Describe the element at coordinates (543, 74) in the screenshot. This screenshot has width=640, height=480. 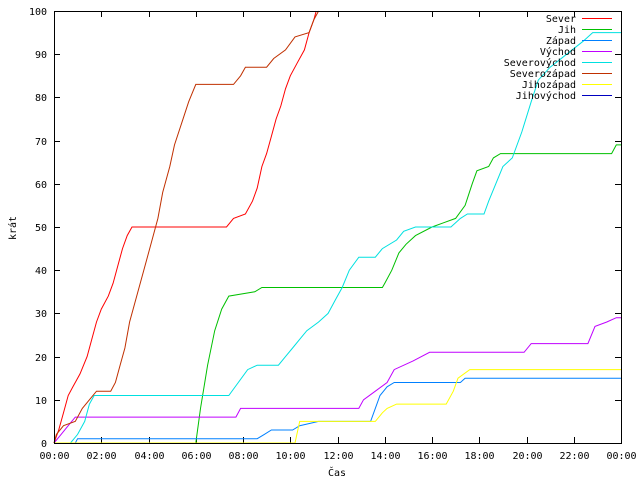
I see `legend-label: Severozápad` at that location.